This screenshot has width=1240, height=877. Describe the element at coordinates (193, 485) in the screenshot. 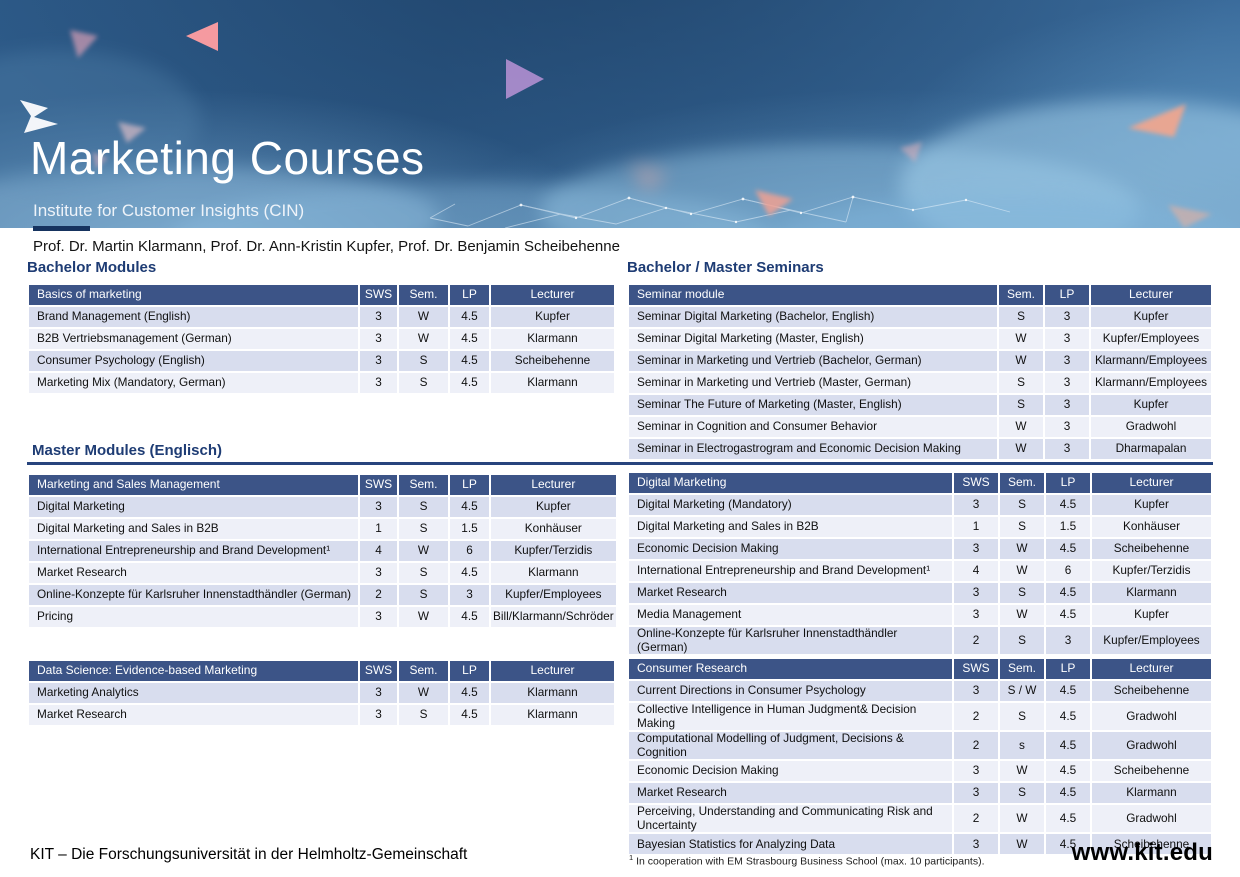

I see `table-title-cell: Marketing and Sales Management` at that location.